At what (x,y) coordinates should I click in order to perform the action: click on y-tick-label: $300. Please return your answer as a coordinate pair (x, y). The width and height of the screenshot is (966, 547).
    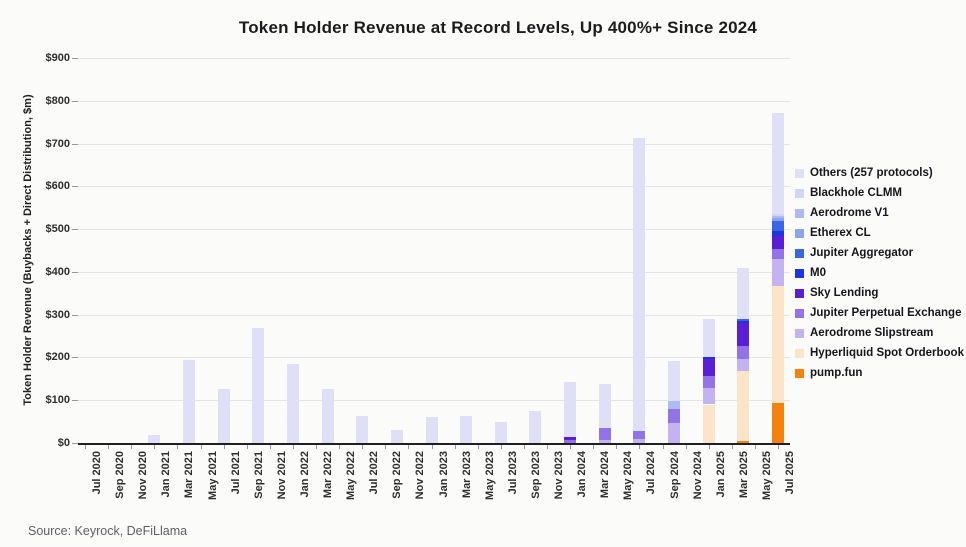
    Looking at the image, I should click on (57, 314).